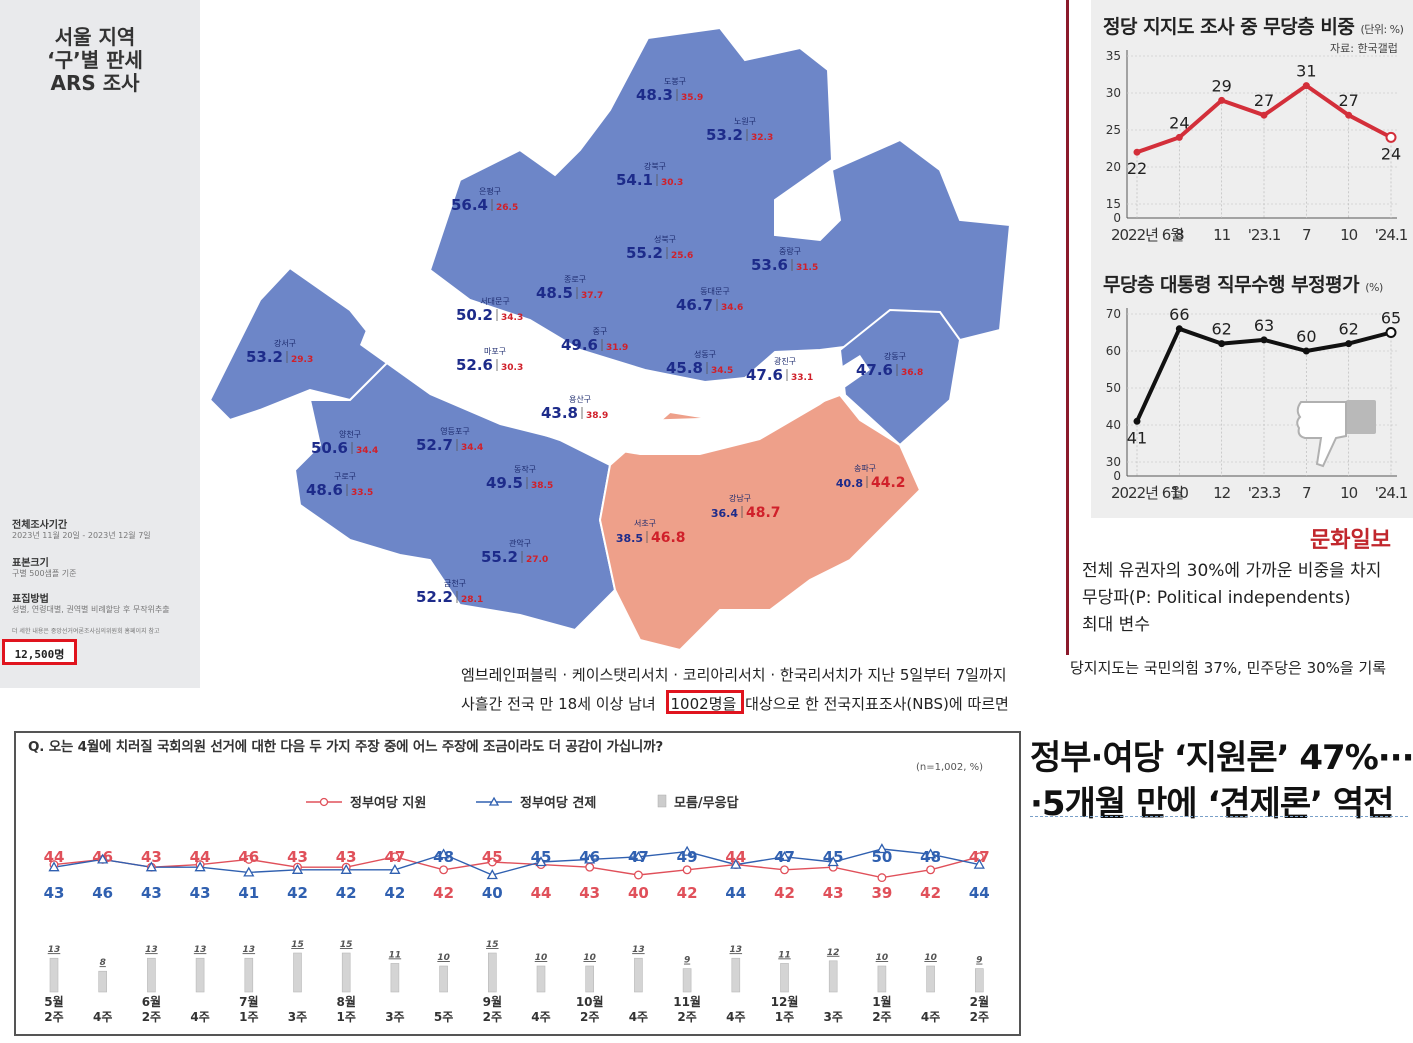 This screenshot has width=1413, height=1043. Describe the element at coordinates (103, 963) in the screenshot. I see `label-dk: 8` at that location.